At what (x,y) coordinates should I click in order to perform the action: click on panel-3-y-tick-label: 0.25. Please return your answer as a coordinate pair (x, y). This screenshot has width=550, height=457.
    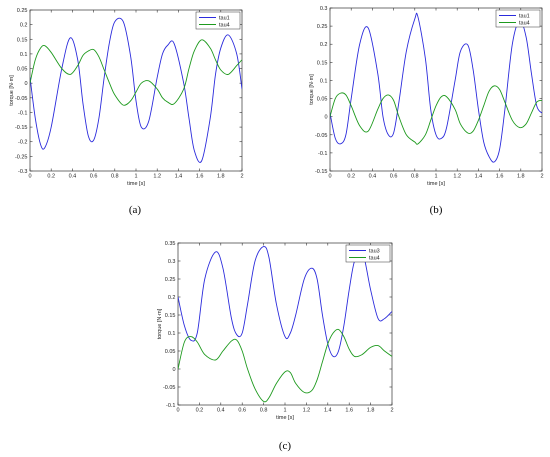
    Looking at the image, I should click on (170, 280).